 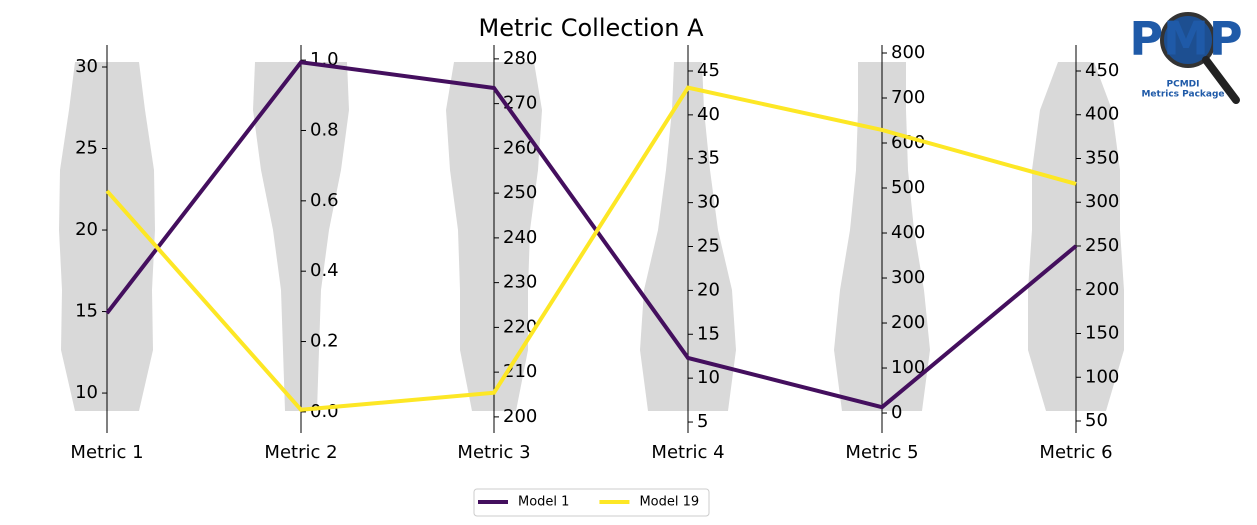 I want to click on x-tick-label: Metric 3, so click(x=493, y=452).